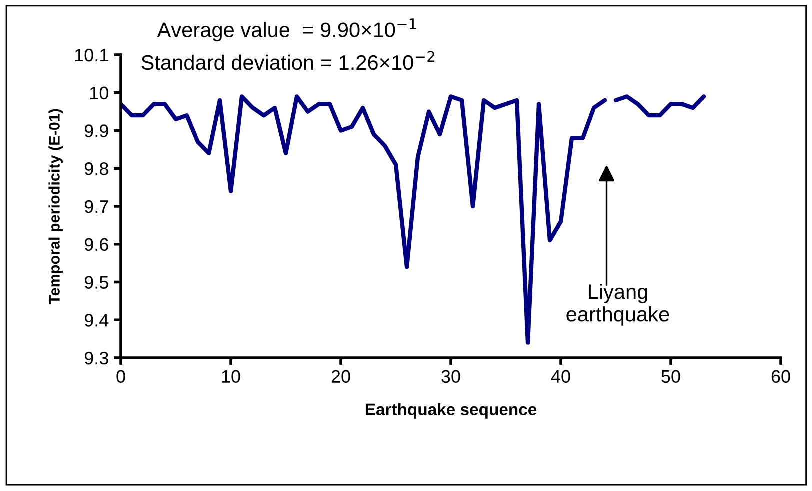  I want to click on x-tick-label: 10, so click(231, 377).